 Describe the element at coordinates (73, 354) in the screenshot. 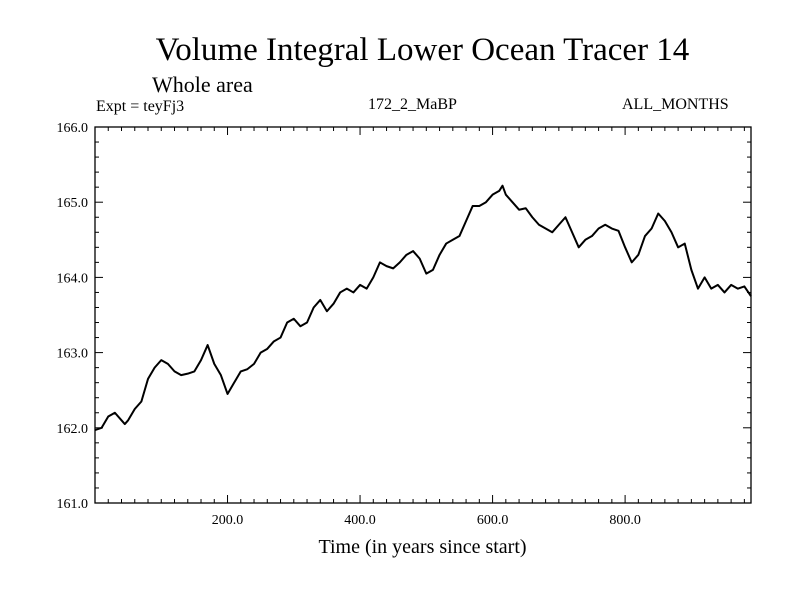

I see `y-tick-label: 163.0` at that location.